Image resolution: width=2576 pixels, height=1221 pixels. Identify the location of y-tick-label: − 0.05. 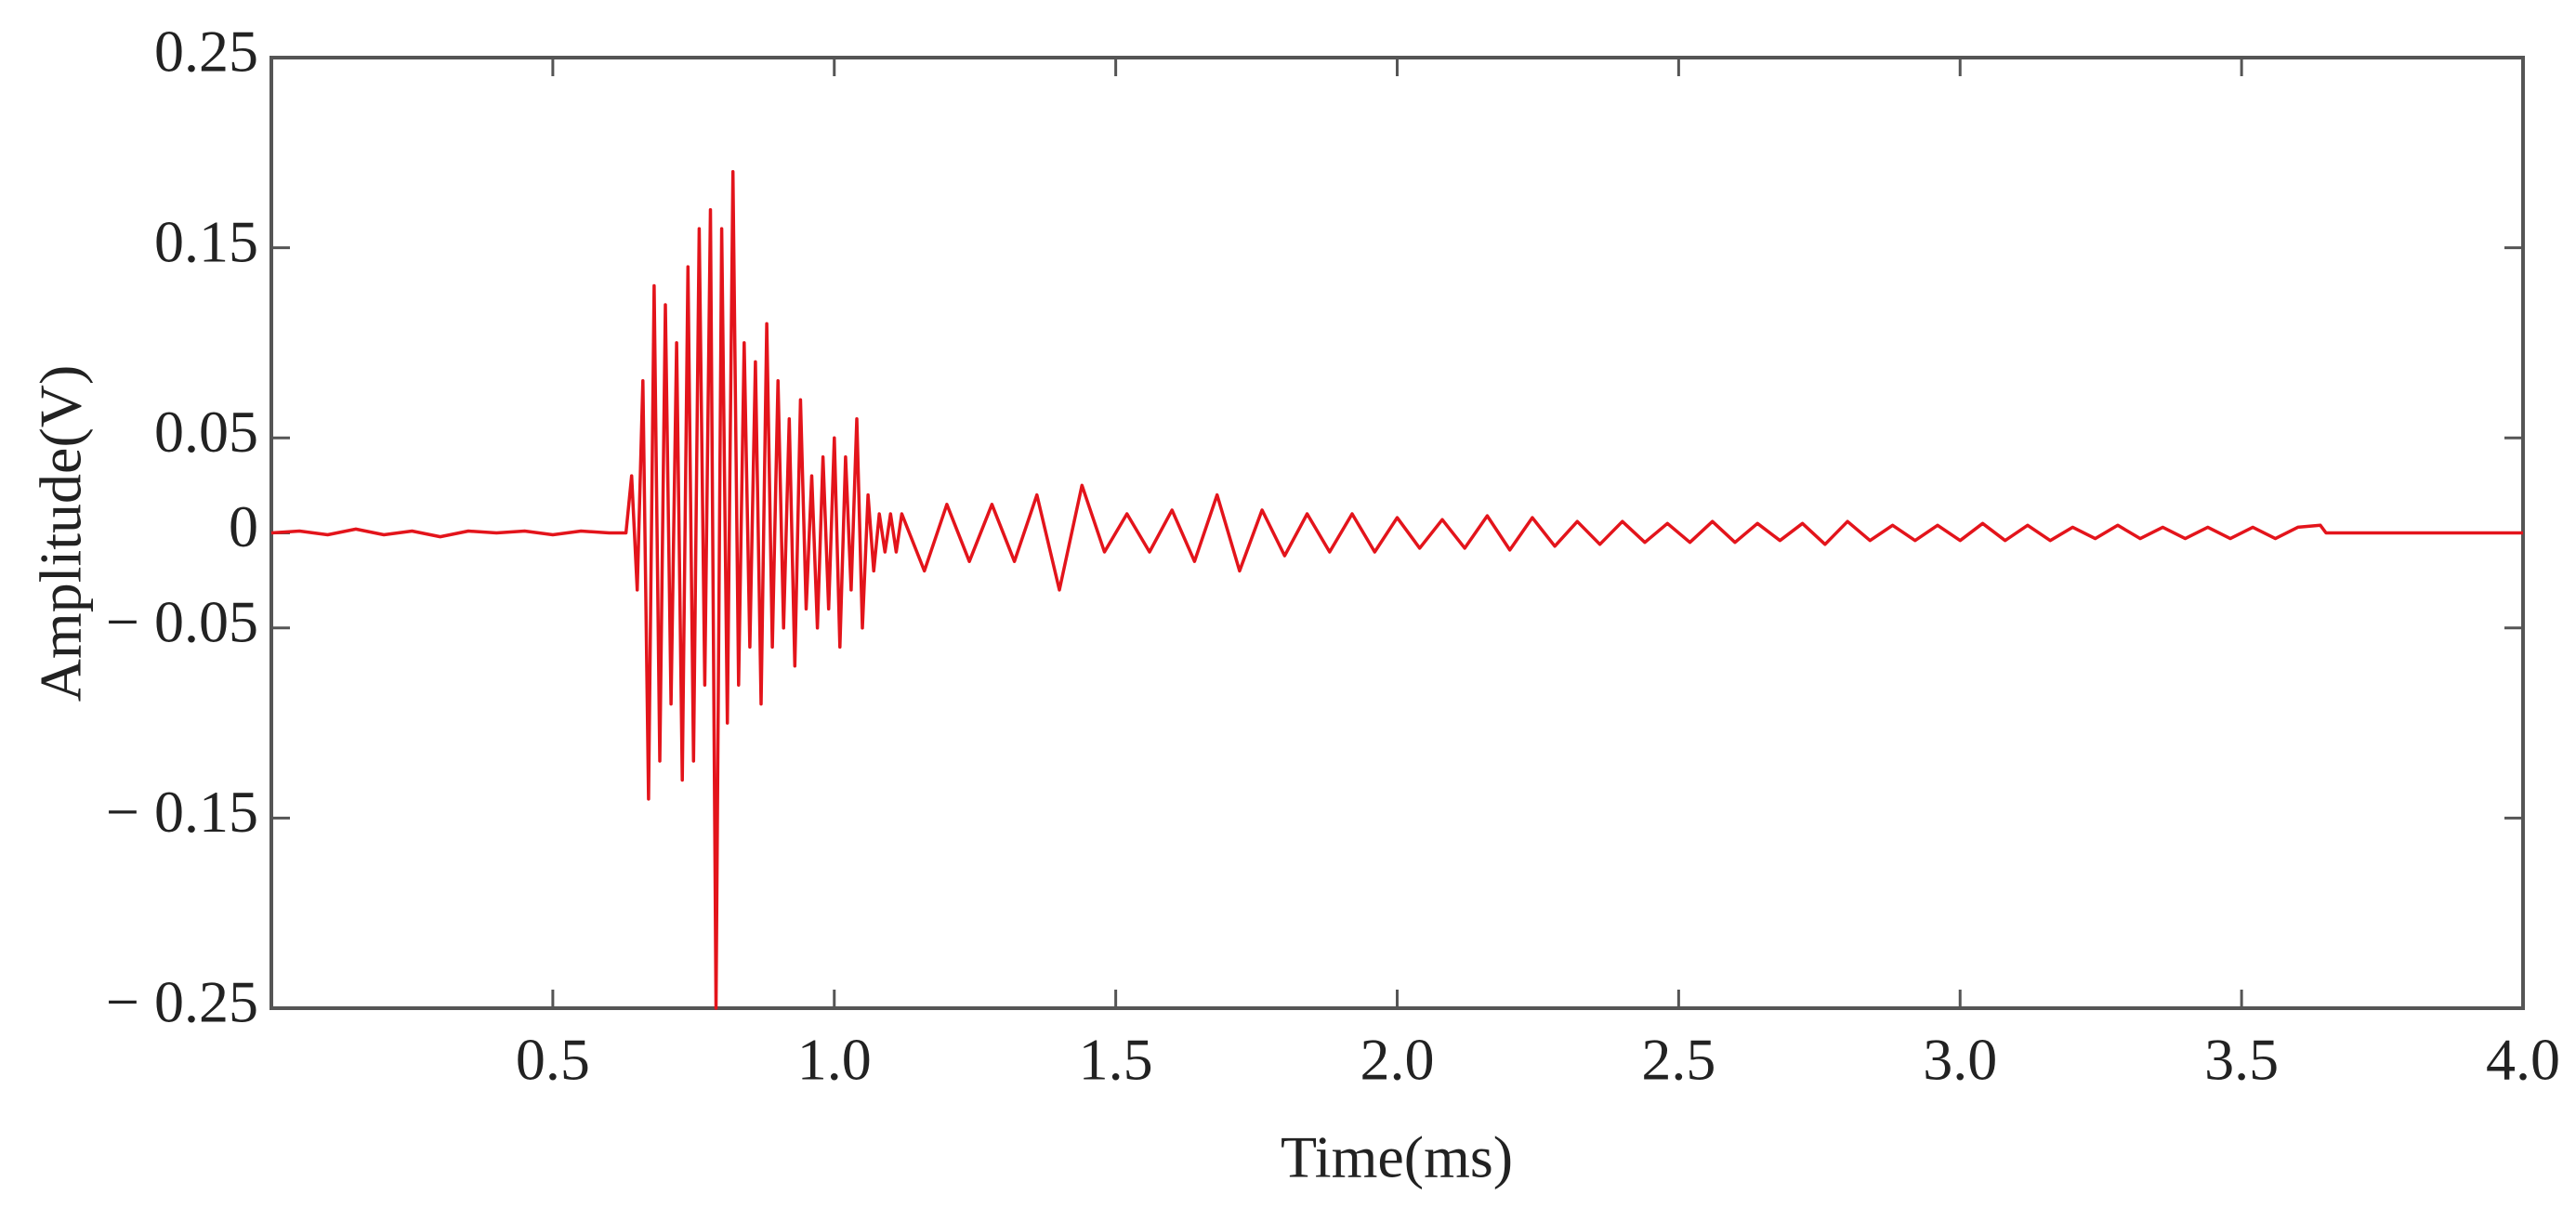
(182, 621).